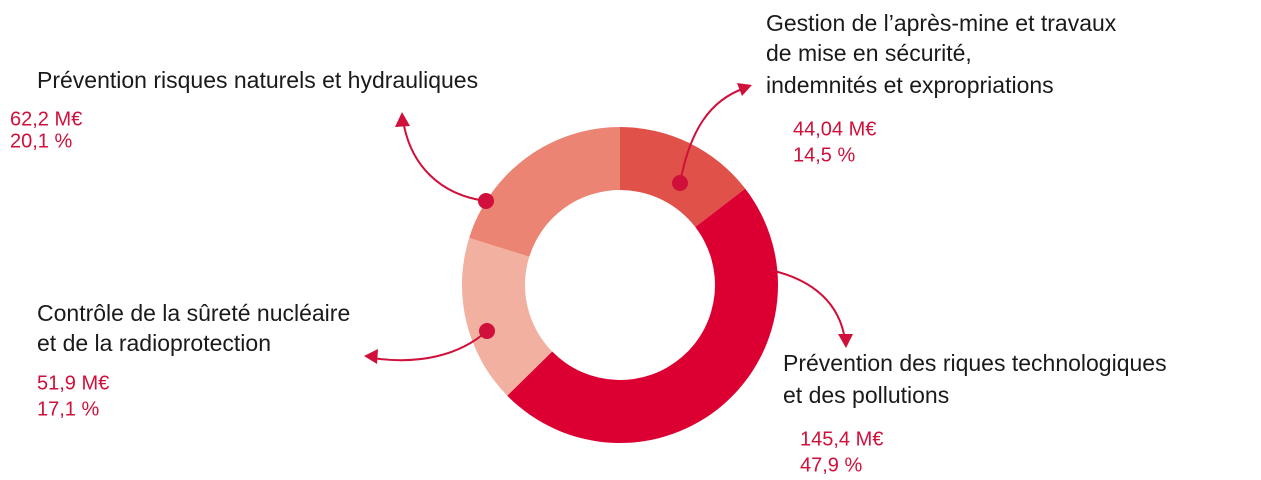 The image size is (1261, 480). Describe the element at coordinates (154, 343) in the screenshot. I see `category-label: et de la radioprotection` at that location.